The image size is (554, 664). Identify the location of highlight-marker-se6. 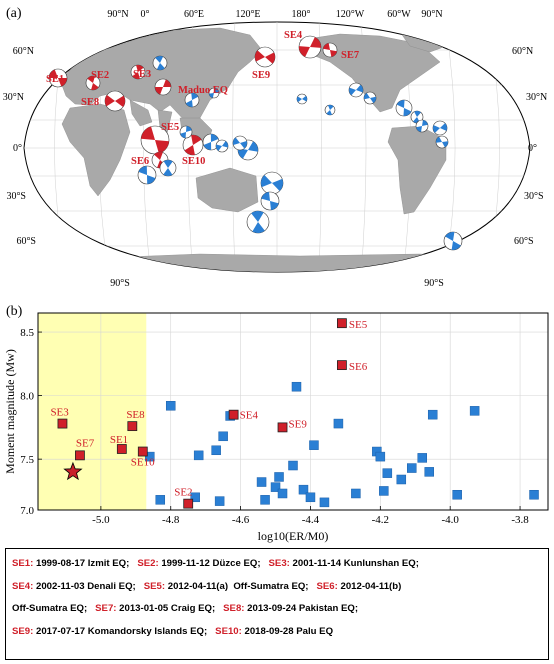
(342, 365).